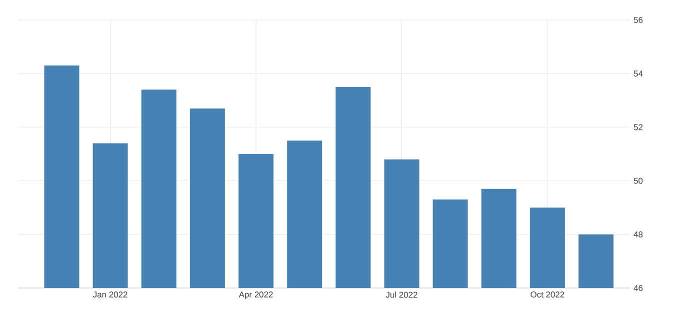  What do you see at coordinates (638, 20) in the screenshot?
I see `y-tick-label: 56` at bounding box center [638, 20].